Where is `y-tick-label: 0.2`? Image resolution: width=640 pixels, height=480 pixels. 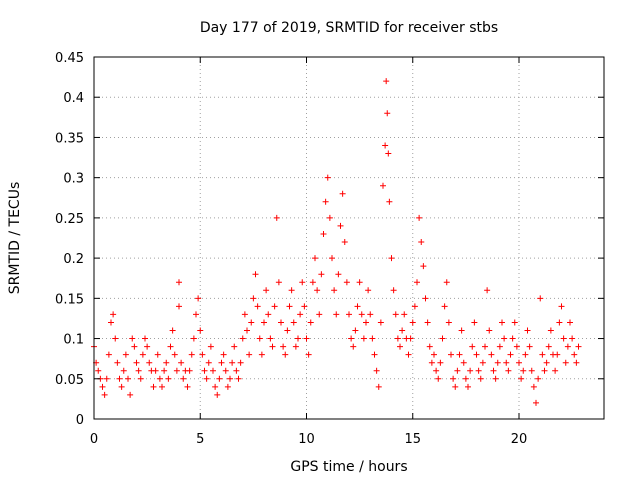 y-tick-label: 0.2 is located at coordinates (73, 259).